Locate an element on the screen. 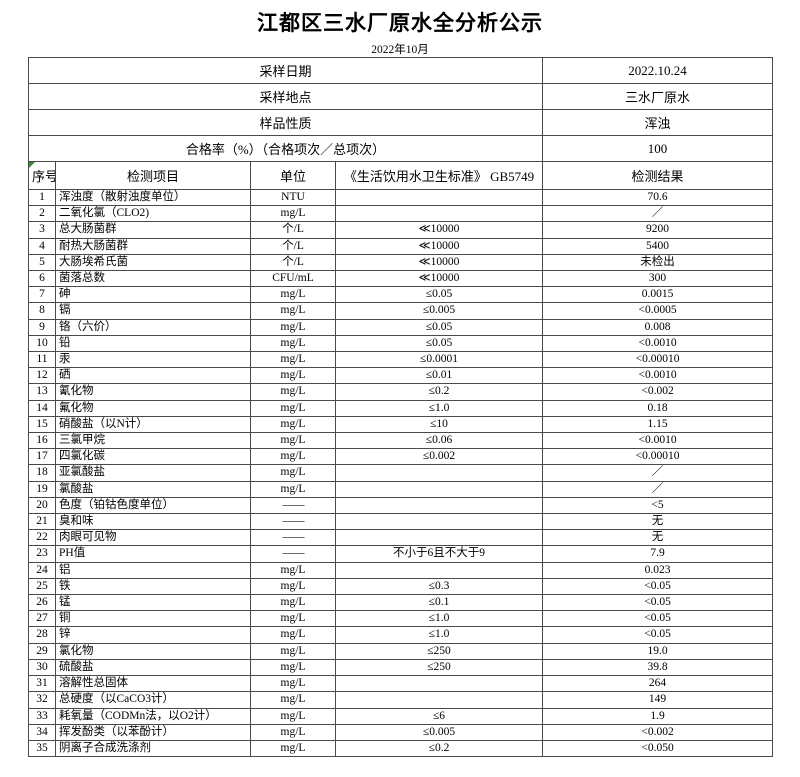 This screenshot has width=800, height=777. cell-standard: ≤0.1 is located at coordinates (439, 603).